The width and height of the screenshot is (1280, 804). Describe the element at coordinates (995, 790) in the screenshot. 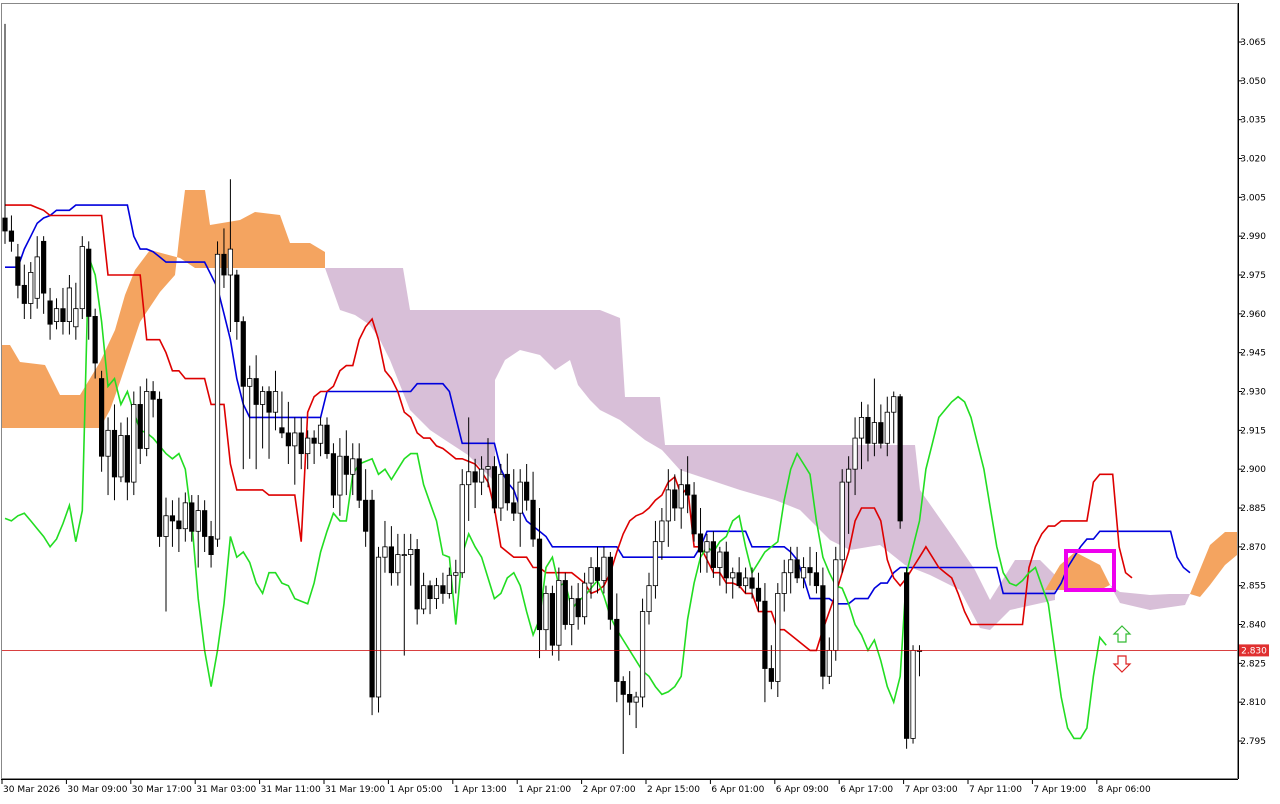

I see `time-tick-label: 7 Apr 11:00` at that location.